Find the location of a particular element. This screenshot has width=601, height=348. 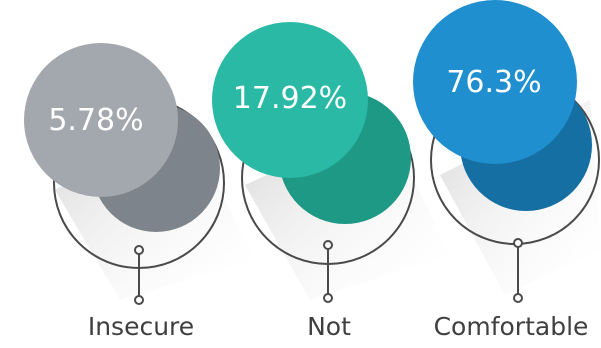

comfortable-category-label: Comfortable is located at coordinates (511, 326).